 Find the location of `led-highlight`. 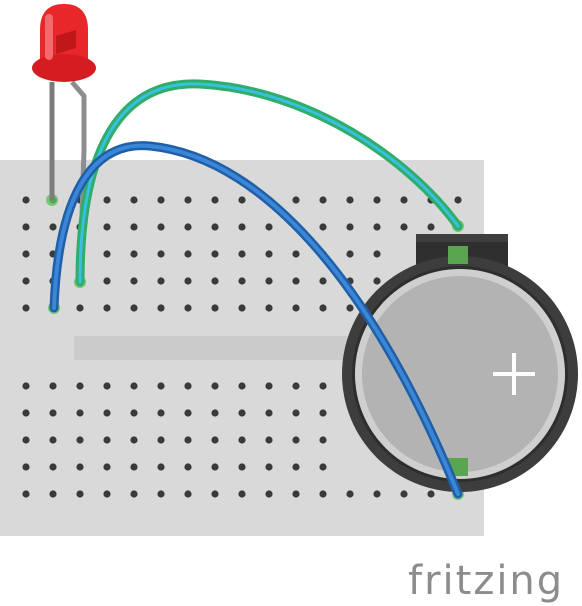

led-highlight is located at coordinates (49, 37).